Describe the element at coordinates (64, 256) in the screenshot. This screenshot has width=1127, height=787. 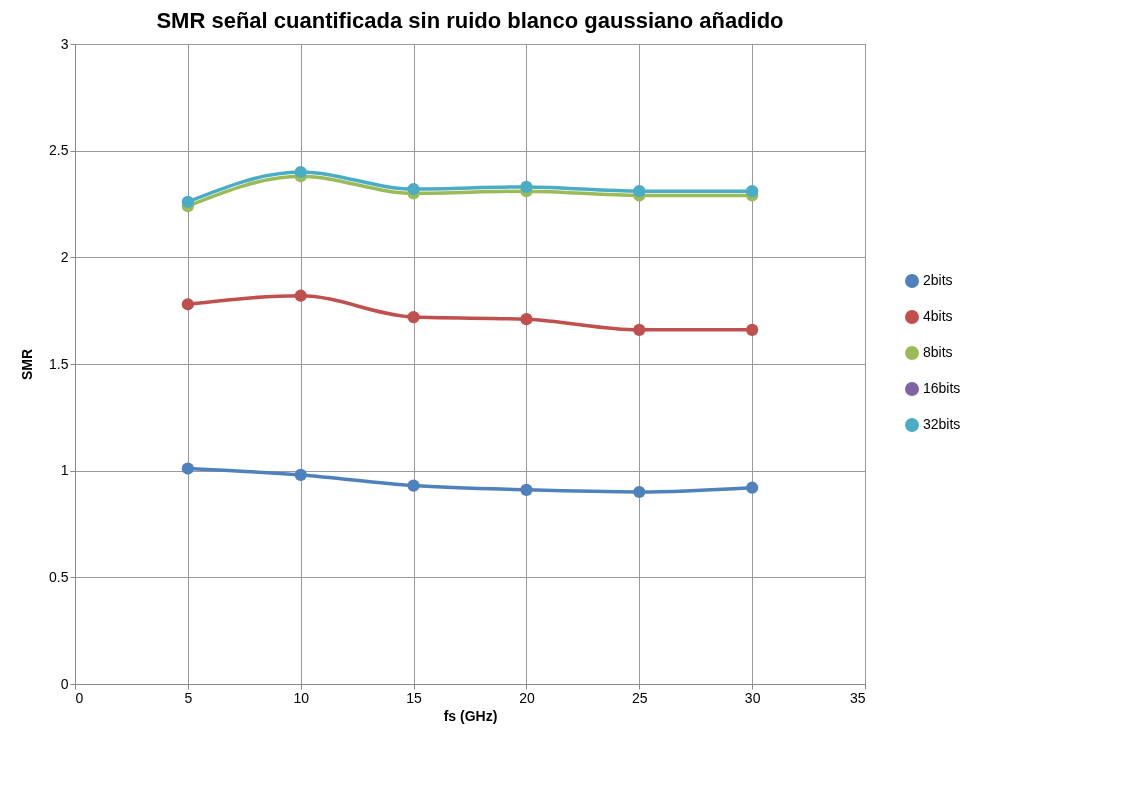
I see `y-tick-label: 2` at that location.